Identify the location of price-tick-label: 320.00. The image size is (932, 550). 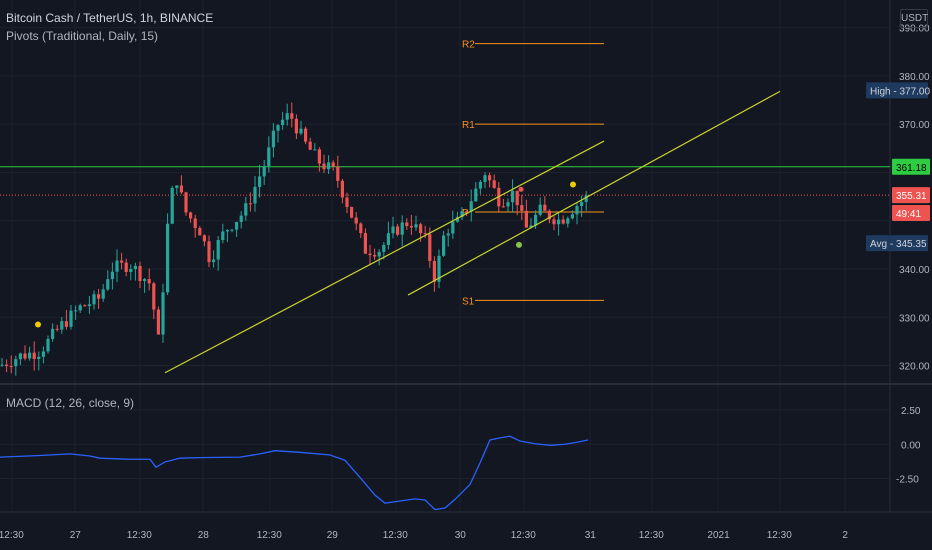
(914, 367).